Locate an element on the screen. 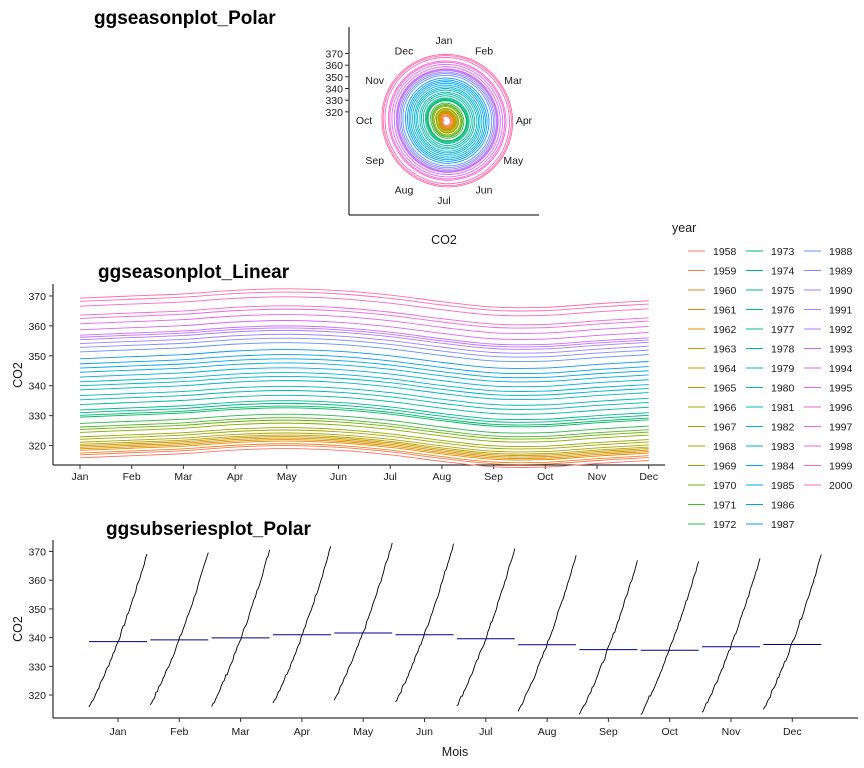  legend-year-label: 1990 is located at coordinates (841, 291).